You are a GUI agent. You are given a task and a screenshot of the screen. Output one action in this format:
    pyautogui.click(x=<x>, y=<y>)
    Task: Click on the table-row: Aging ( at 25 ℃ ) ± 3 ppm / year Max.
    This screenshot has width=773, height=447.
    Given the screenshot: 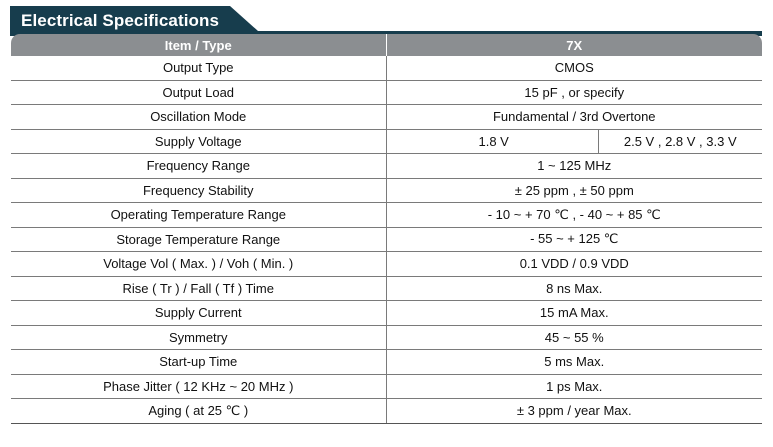 What is the action you would take?
    pyautogui.click(x=386, y=411)
    